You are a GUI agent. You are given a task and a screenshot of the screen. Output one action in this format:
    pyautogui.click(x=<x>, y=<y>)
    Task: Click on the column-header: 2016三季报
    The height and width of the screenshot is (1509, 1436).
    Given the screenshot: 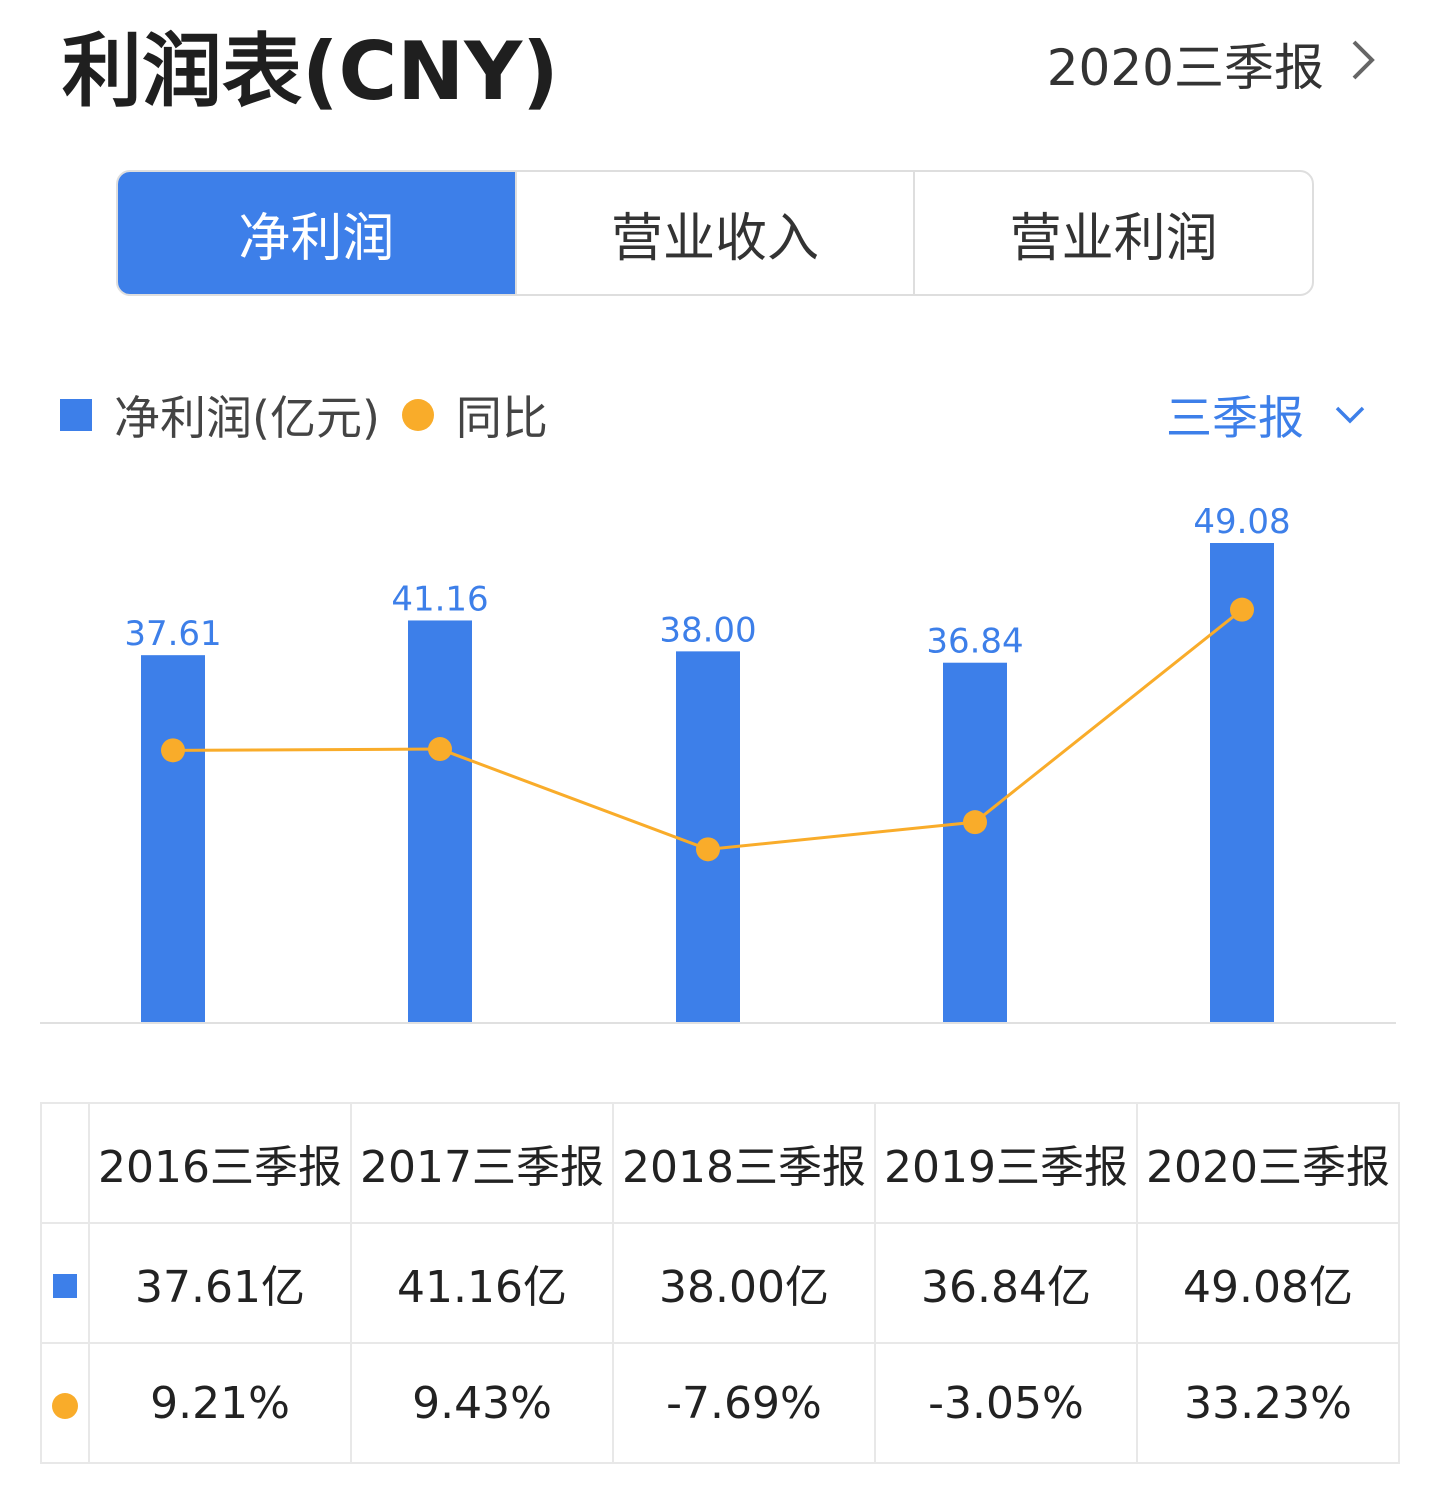 What is the action you would take?
    pyautogui.click(x=220, y=1163)
    